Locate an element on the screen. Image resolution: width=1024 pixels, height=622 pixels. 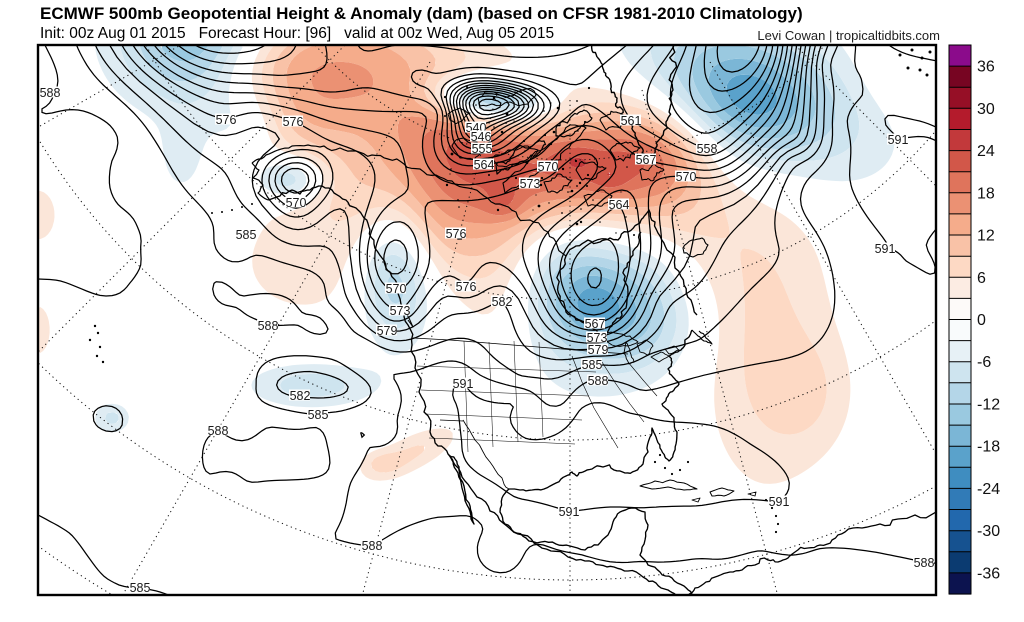
svg-text: 555 is located at coordinates (482, 149).